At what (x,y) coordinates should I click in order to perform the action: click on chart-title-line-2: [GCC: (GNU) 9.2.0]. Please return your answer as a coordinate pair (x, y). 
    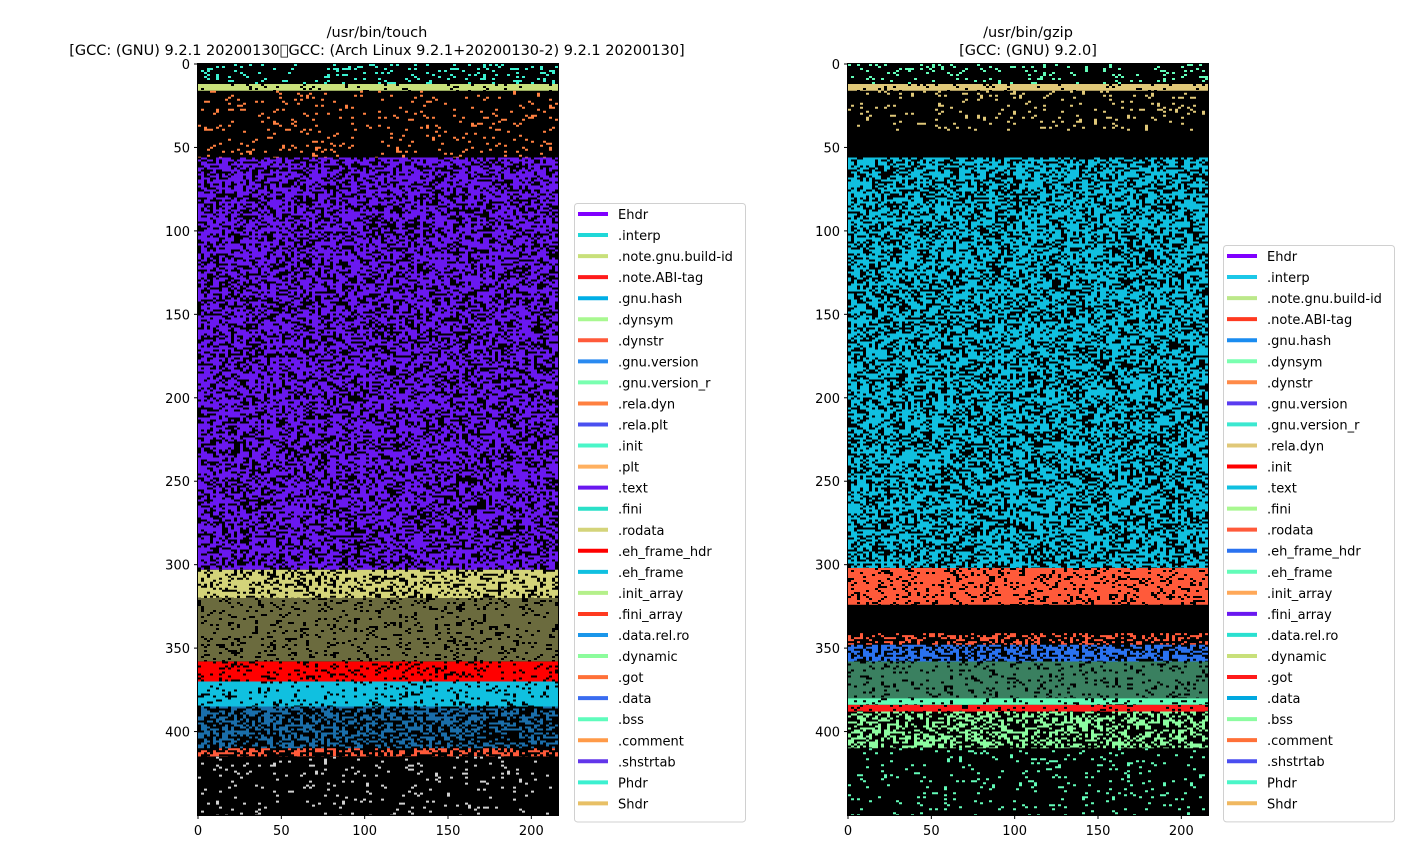
    Looking at the image, I should click on (1028, 51).